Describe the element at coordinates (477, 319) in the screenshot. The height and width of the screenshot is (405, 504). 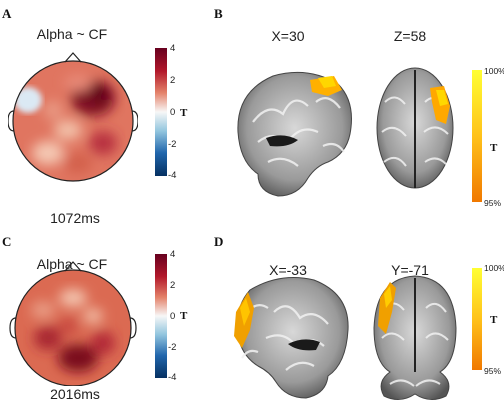
I see `scale-bar-d` at that location.